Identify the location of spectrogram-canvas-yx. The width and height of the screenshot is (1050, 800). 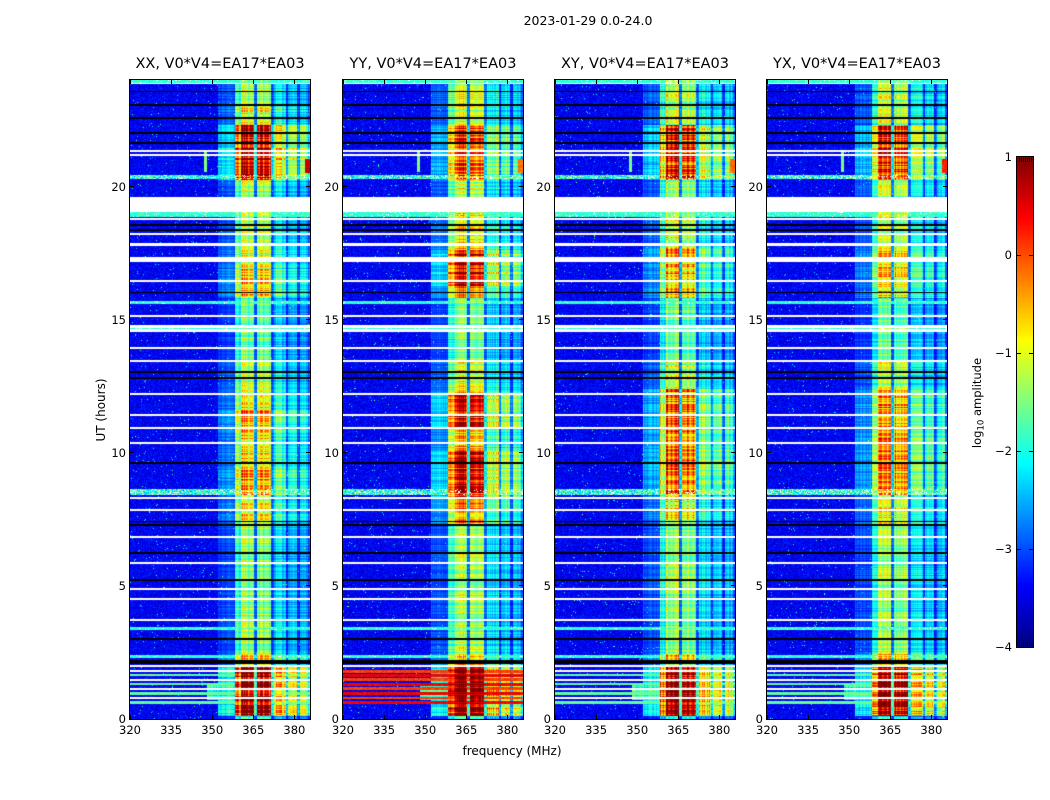
(857, 399).